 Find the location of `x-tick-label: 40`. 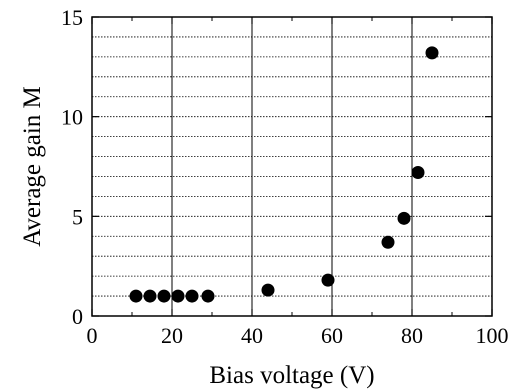

x-tick-label: 40 is located at coordinates (252, 335).